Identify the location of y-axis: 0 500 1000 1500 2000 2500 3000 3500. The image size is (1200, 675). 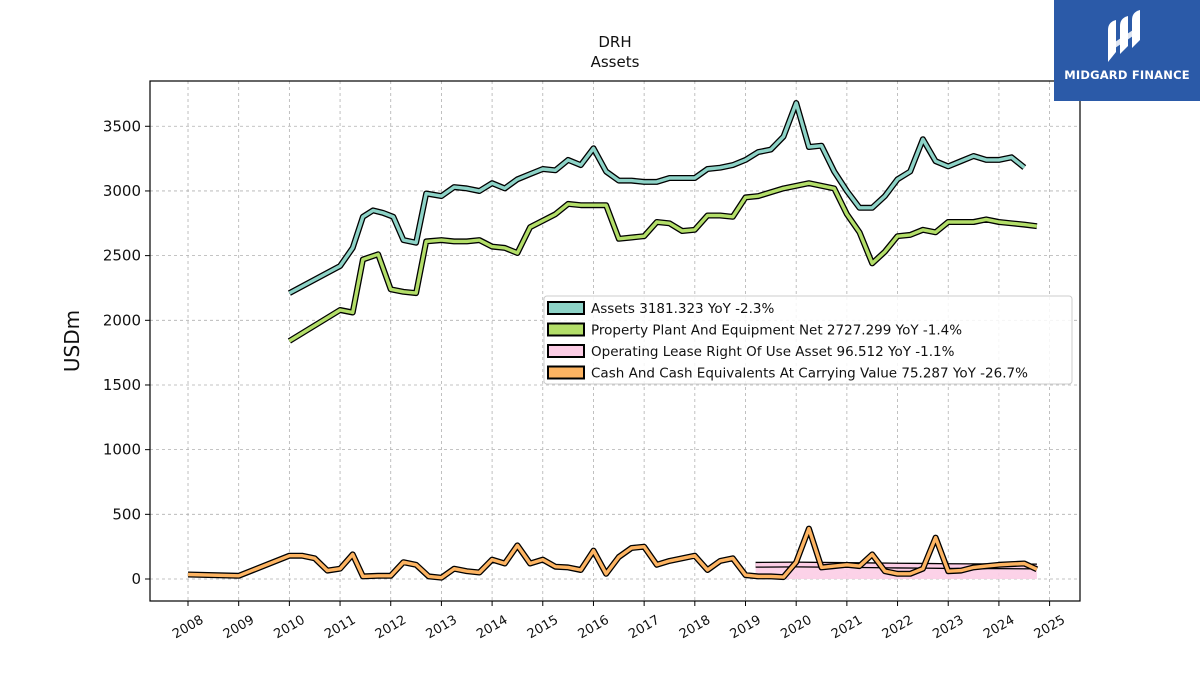
(126, 352).